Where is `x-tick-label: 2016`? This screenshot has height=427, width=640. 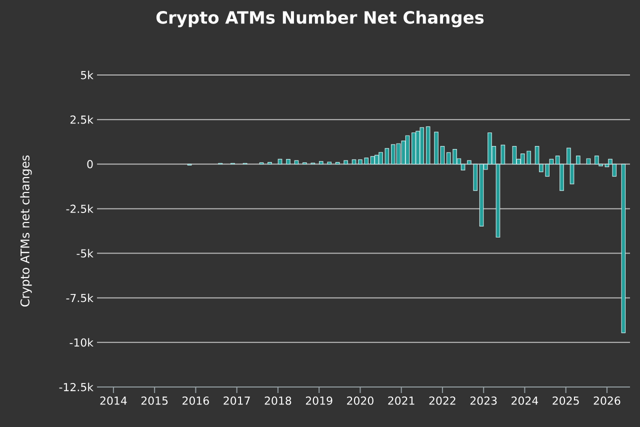
x-tick-label: 2016 is located at coordinates (195, 400).